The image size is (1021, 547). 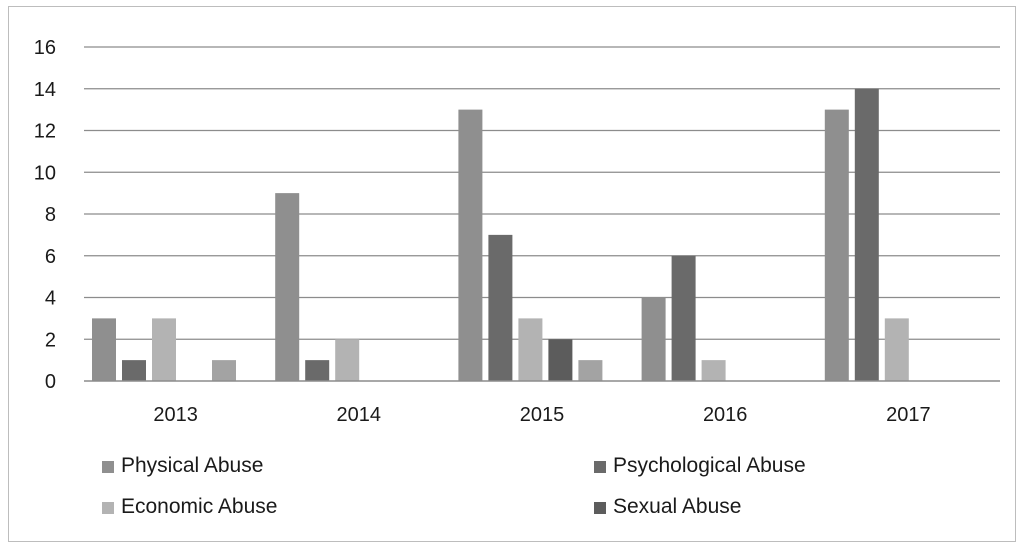 What do you see at coordinates (530, 349) in the screenshot?
I see `bar-economic-abuse-2015` at bounding box center [530, 349].